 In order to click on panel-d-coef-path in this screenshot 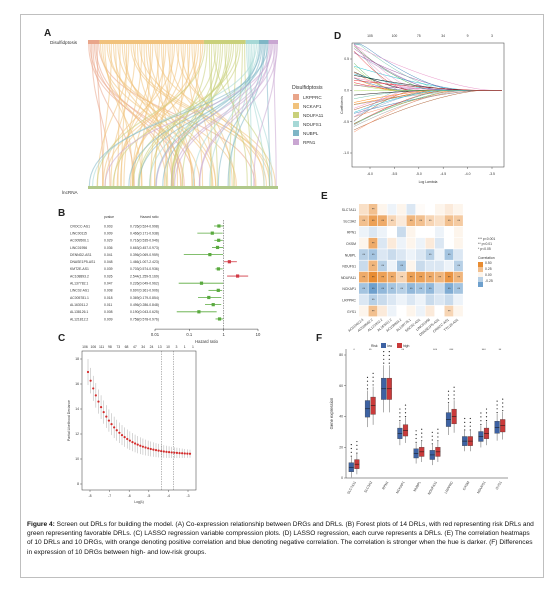, I will do `click(427, 68)`.